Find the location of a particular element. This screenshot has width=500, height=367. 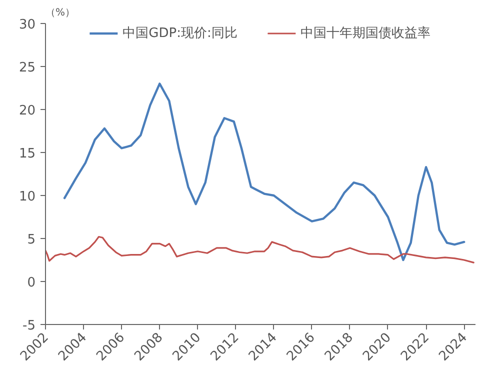

y-tick-label: 0 is located at coordinates (31, 283).